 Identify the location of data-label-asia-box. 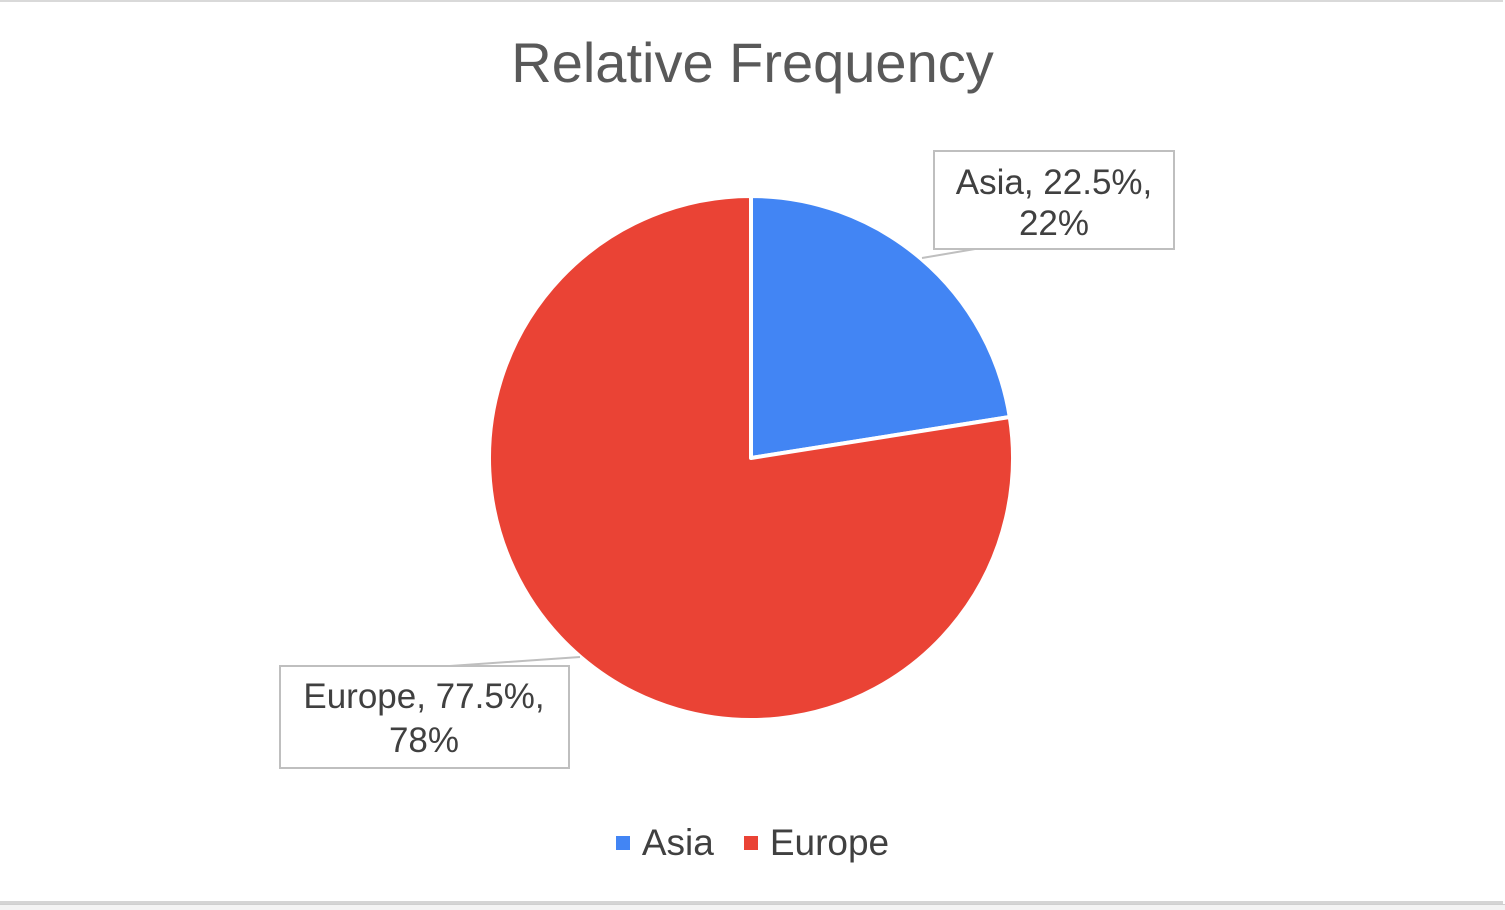
(1054, 200).